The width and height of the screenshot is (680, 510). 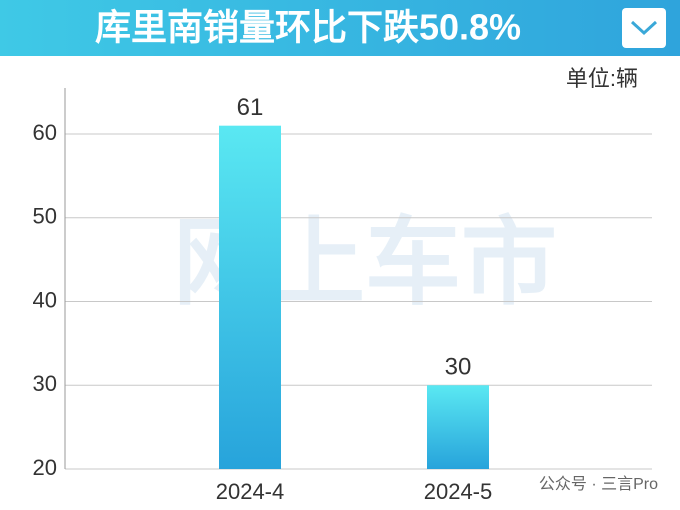 What do you see at coordinates (45, 383) in the screenshot?
I see `y-tick-label: 30` at bounding box center [45, 383].